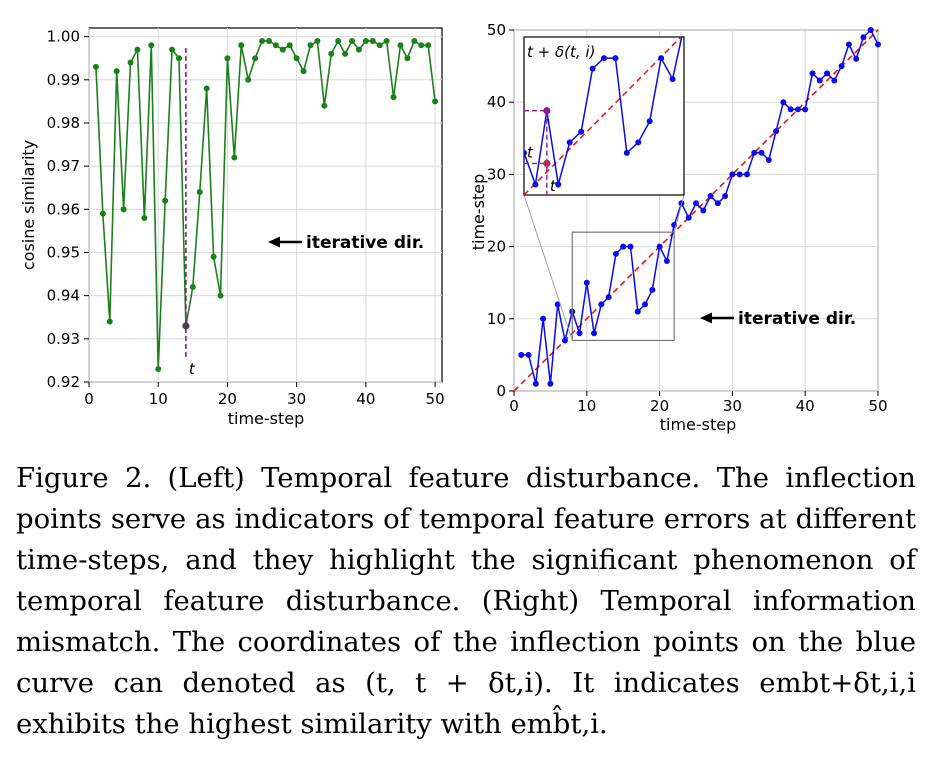 Image resolution: width=932 pixels, height=768 pixels. I want to click on right-ytick-label: 40, so click(496, 102).